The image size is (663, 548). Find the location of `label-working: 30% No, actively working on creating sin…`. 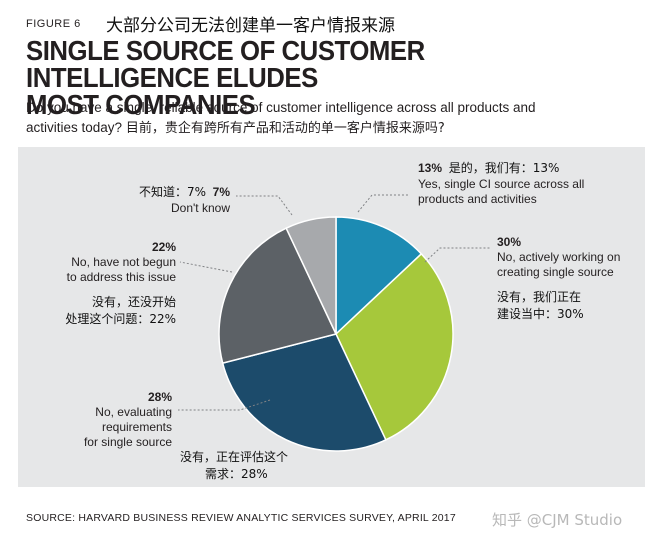

label-working: 30% No, actively working on creating sin… is located at coordinates (558, 279).